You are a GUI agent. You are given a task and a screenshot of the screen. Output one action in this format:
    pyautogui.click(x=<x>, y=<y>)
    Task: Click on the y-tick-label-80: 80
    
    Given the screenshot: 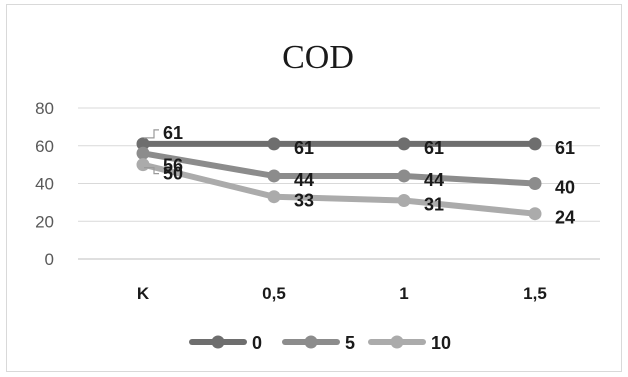 What is the action you would take?
    pyautogui.click(x=44, y=108)
    